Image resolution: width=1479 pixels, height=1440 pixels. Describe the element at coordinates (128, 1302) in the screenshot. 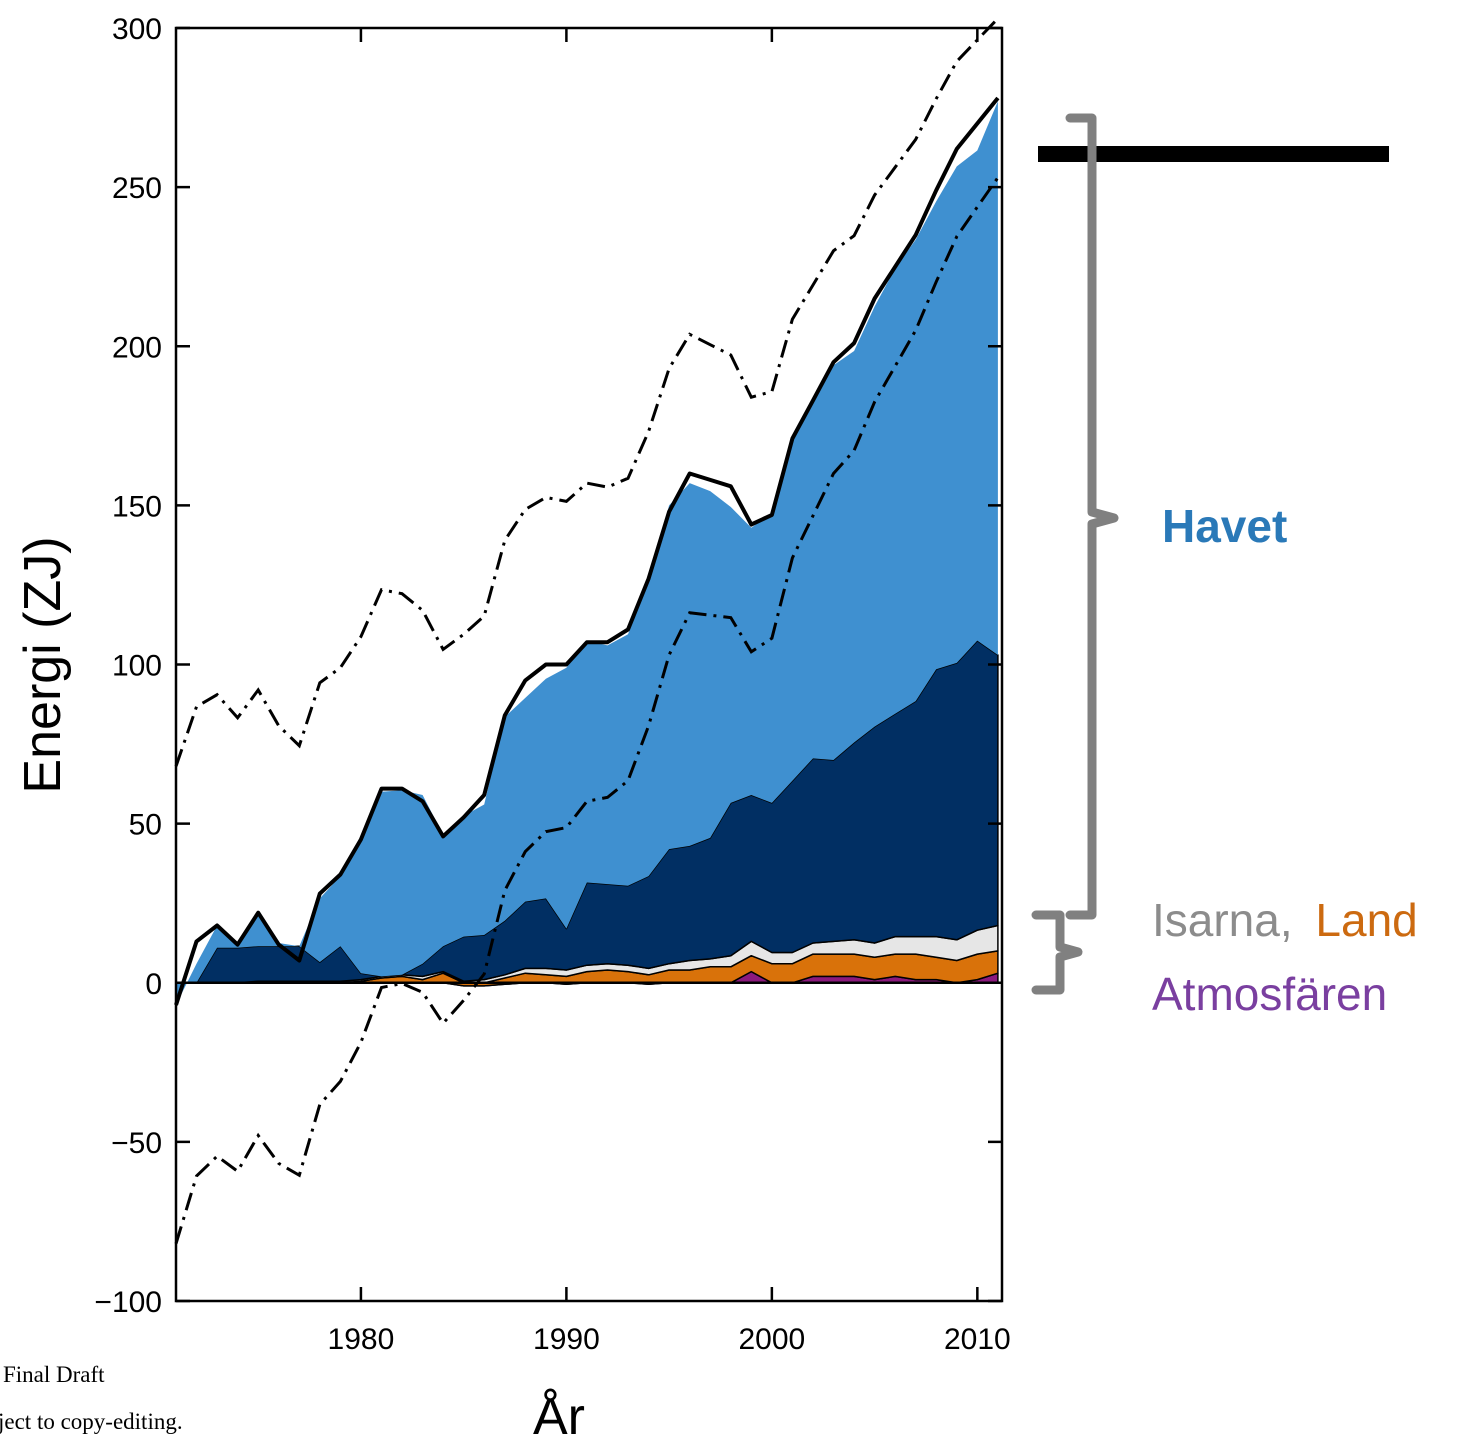

I see `y-tick-label: −100` at that location.